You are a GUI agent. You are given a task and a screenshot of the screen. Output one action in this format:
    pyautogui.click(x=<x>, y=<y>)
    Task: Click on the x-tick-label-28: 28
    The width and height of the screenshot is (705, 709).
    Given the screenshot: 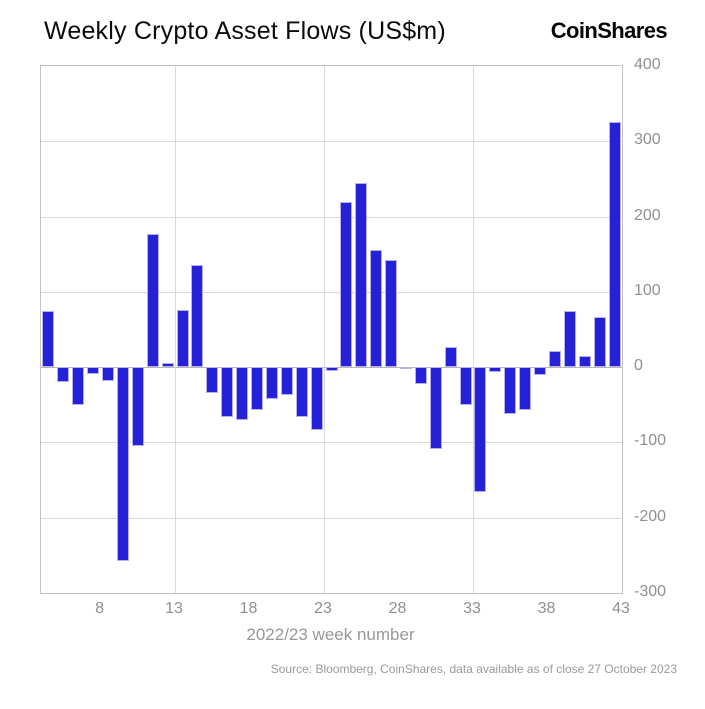 What is the action you would take?
    pyautogui.click(x=397, y=608)
    